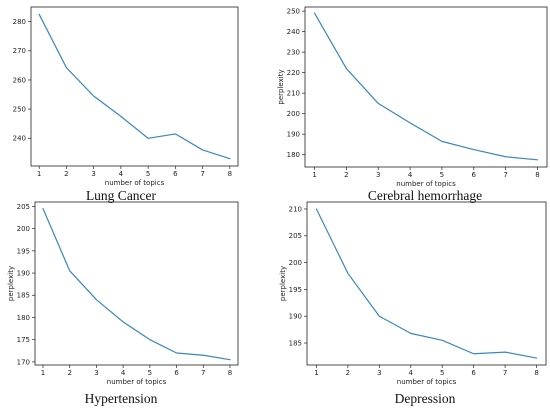  What do you see at coordinates (293, 53) in the screenshot?
I see `y-tick-label: 230` at bounding box center [293, 53].